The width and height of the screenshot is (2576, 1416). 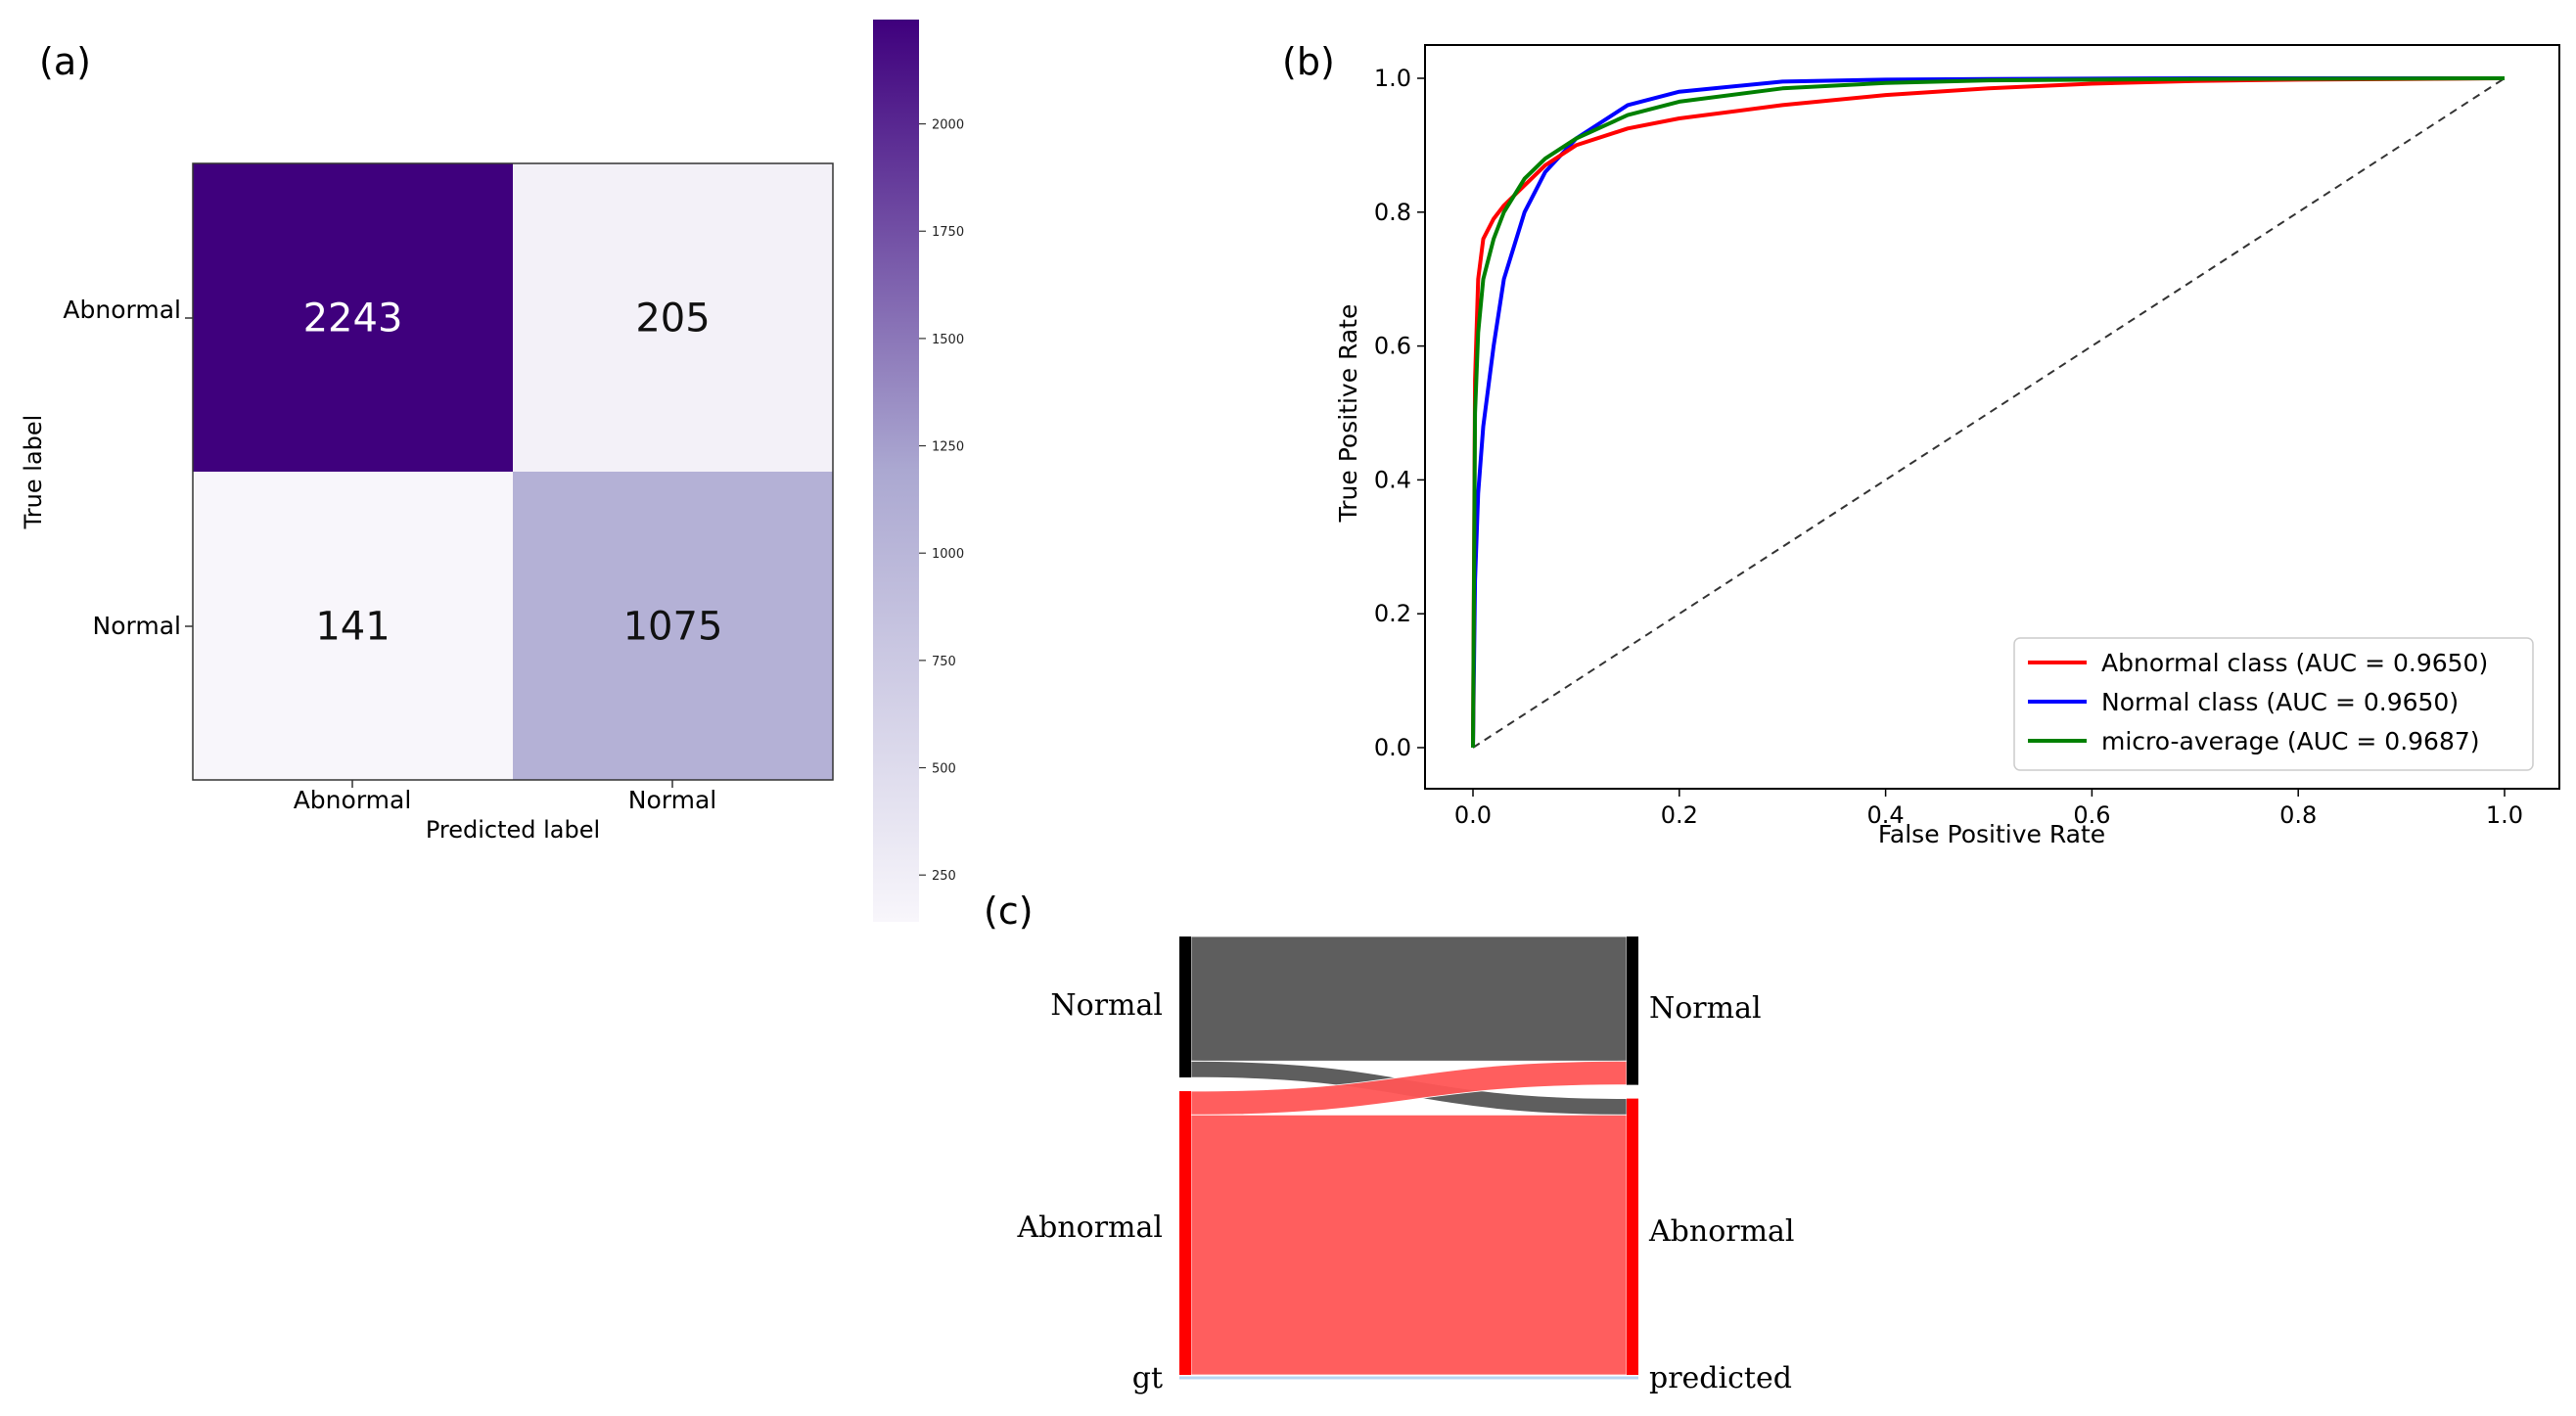 I want to click on x-axis-label: Predicted label, so click(x=513, y=830).